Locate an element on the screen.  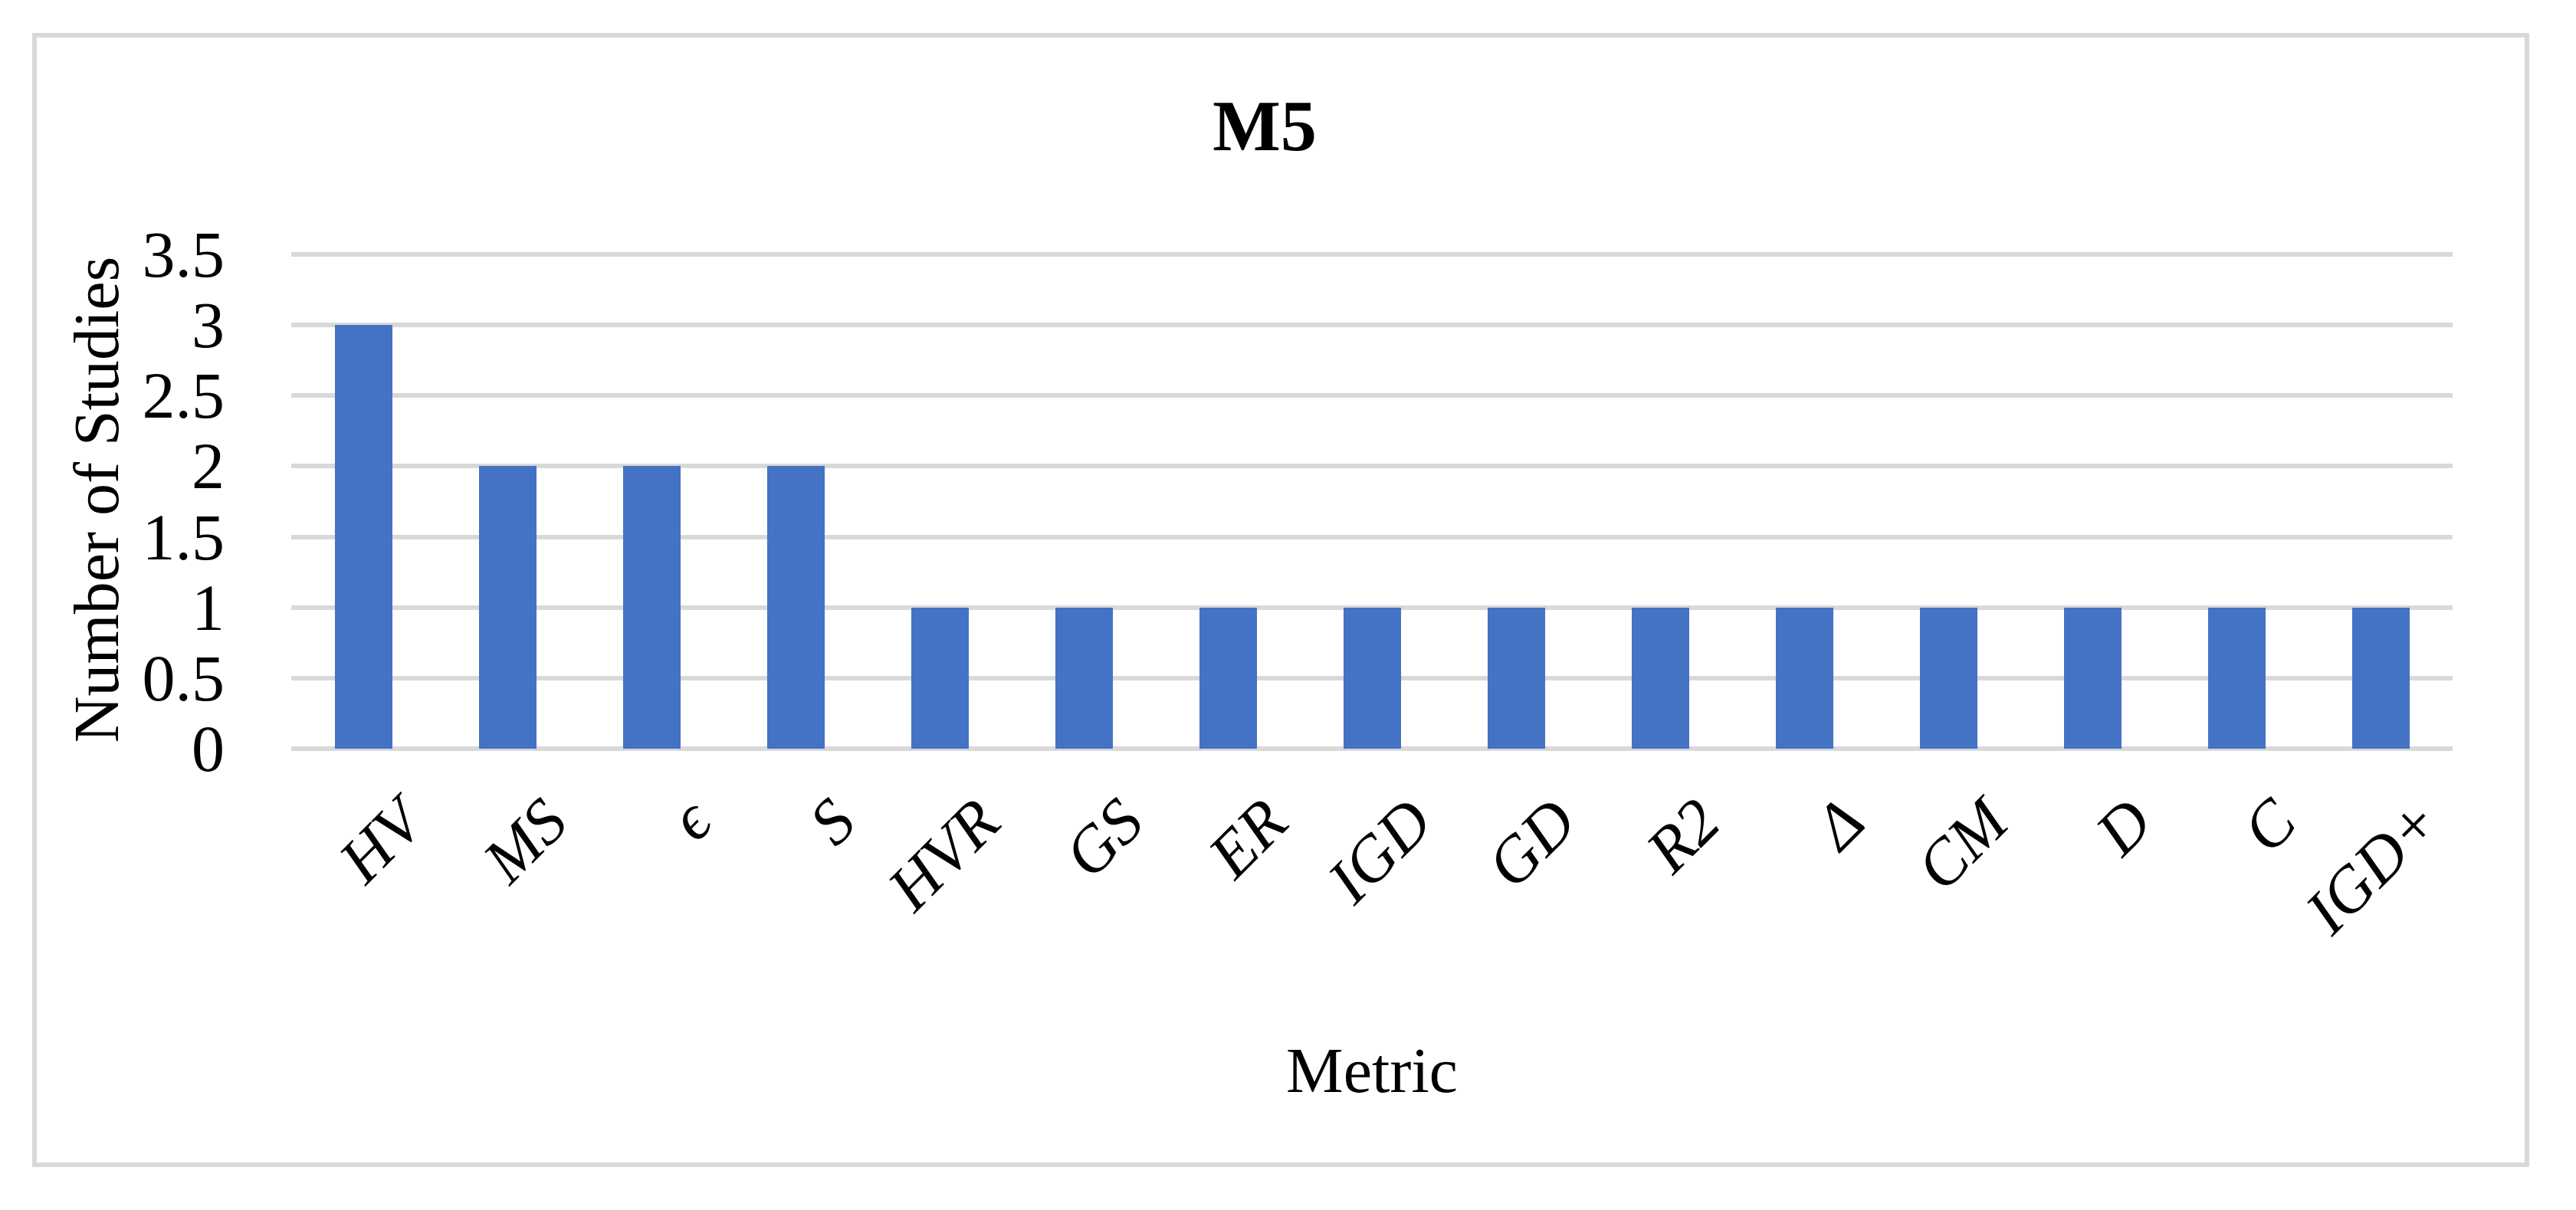
bar-S is located at coordinates (795, 607).